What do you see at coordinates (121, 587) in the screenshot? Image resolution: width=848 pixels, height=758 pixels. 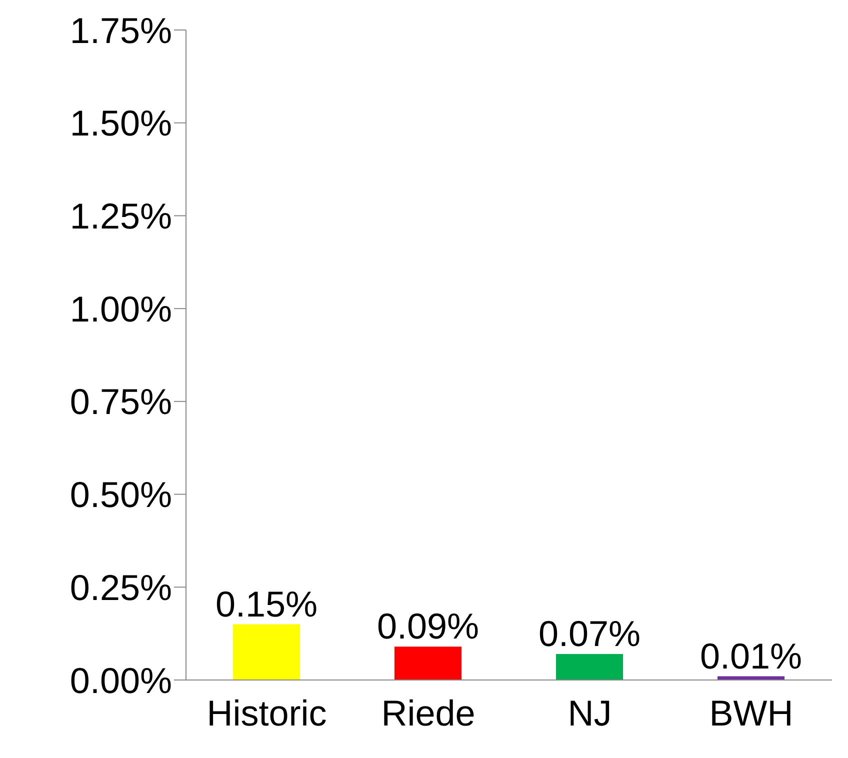 I see `y-tick-label: 0.25%` at bounding box center [121, 587].